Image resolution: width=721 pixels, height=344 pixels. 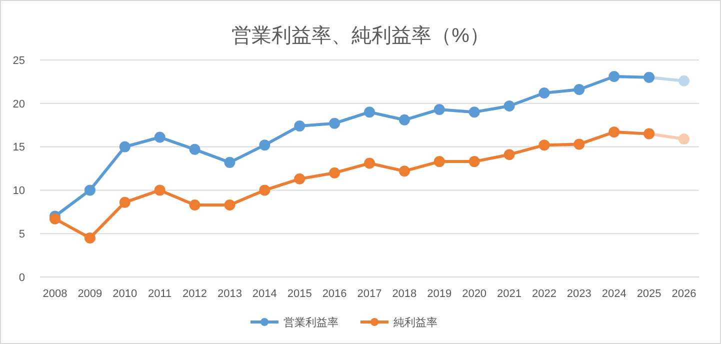 What do you see at coordinates (55, 294) in the screenshot?
I see `x-tick-label: 2008` at bounding box center [55, 294].